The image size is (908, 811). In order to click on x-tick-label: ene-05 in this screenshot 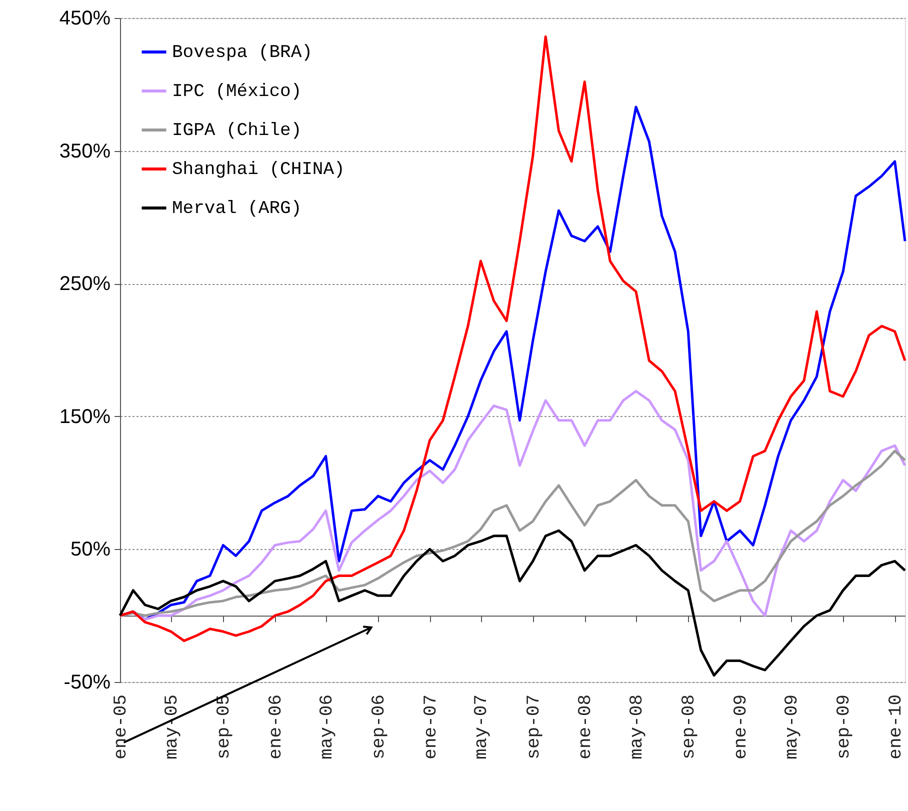, I will do `click(122, 727)`.